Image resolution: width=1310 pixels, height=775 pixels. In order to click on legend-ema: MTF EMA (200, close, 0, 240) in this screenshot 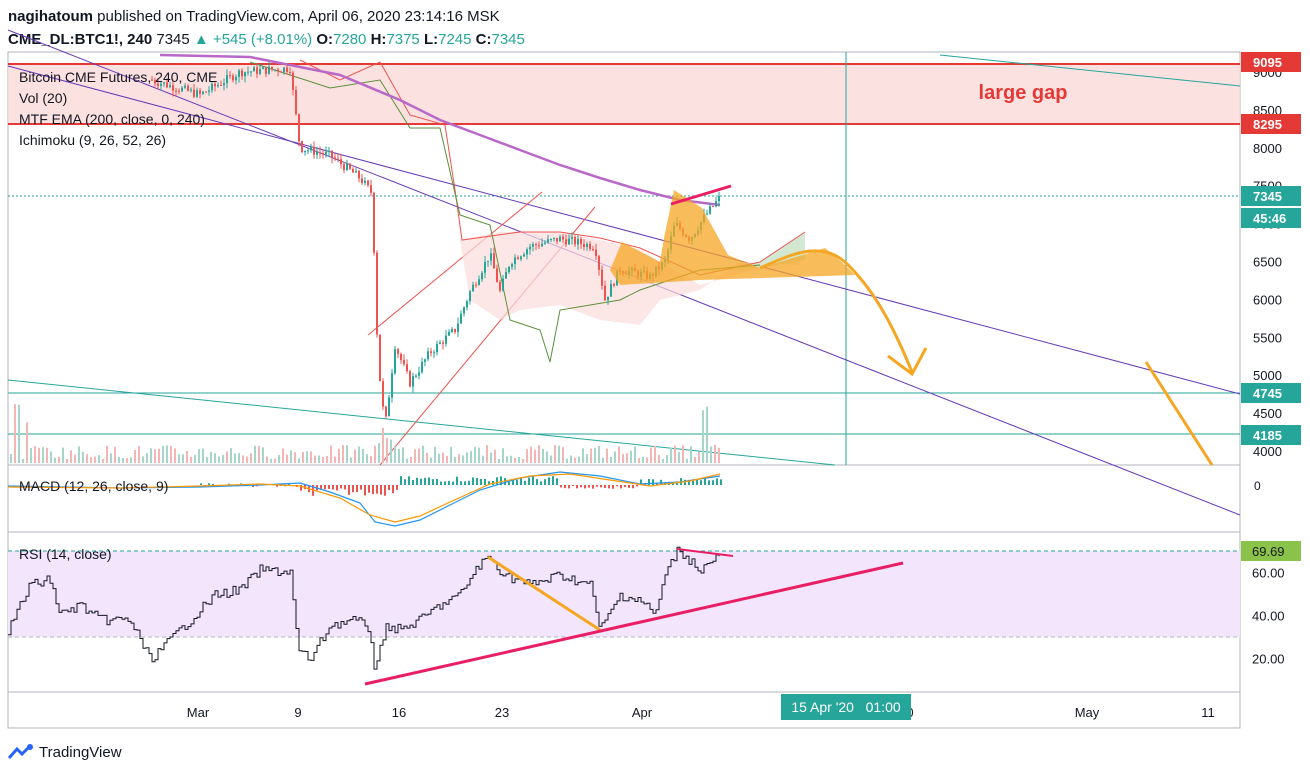, I will do `click(112, 119)`.